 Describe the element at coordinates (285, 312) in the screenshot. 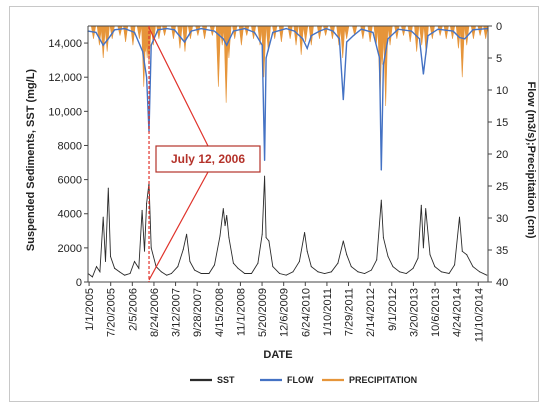

I see `x-tick-label: 12/6/2009` at that location.